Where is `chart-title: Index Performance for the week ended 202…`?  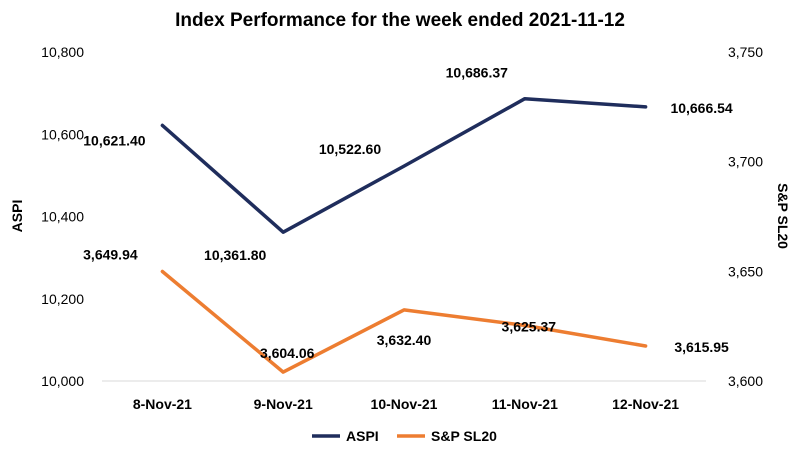
chart-title: Index Performance for the week ended 202… is located at coordinates (400, 20).